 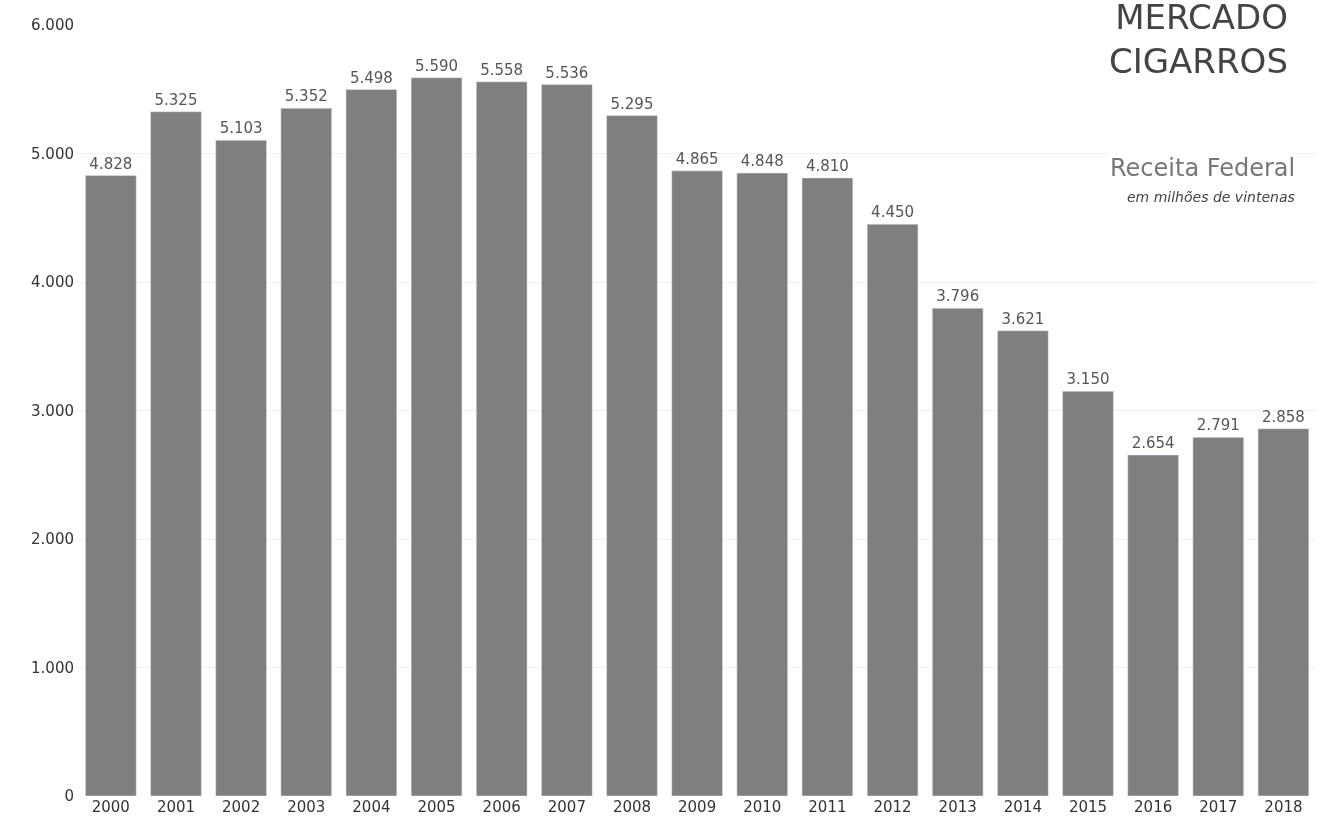 I want to click on x-tick-label: 2014, so click(x=1022, y=807).